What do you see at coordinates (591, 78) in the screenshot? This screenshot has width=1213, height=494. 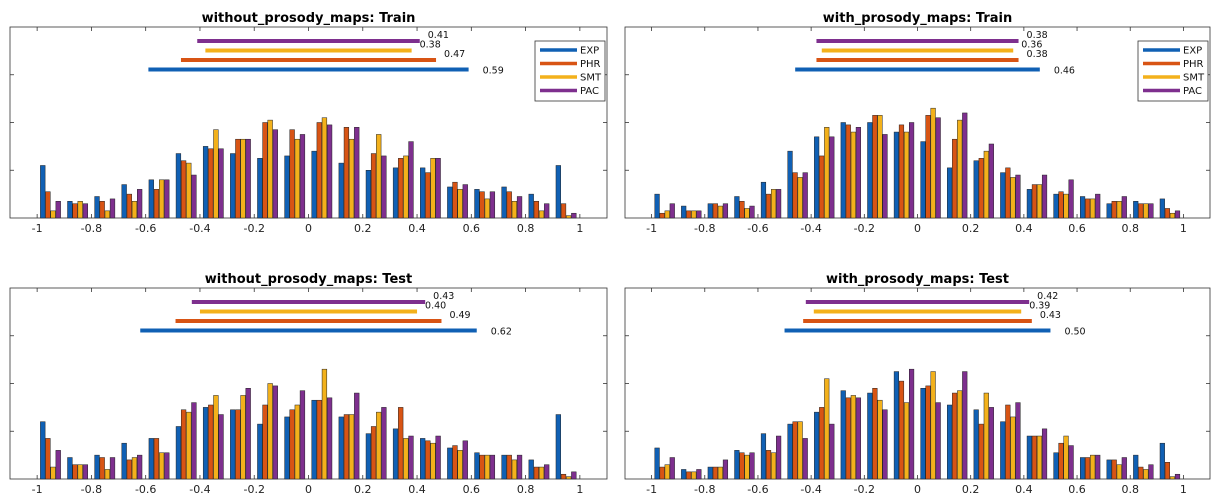 I see `legend-label-smt: SMT` at bounding box center [591, 78].